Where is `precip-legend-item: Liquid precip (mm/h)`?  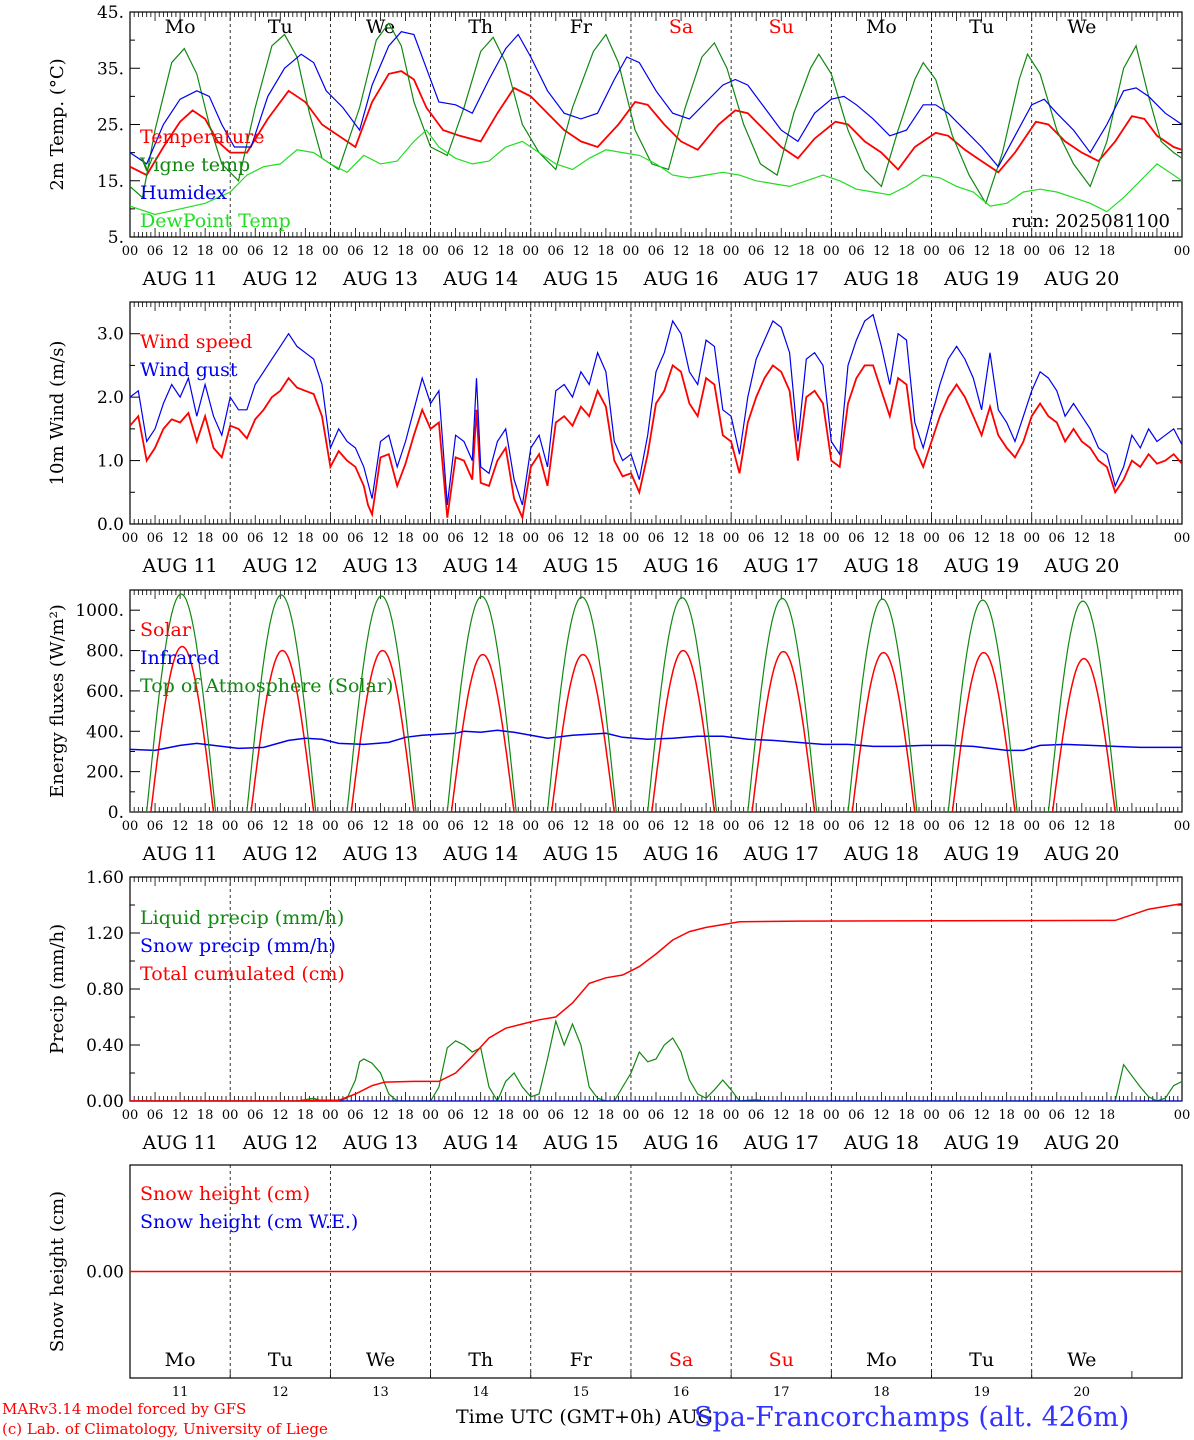 precip-legend-item: Liquid precip (mm/h) is located at coordinates (242, 918).